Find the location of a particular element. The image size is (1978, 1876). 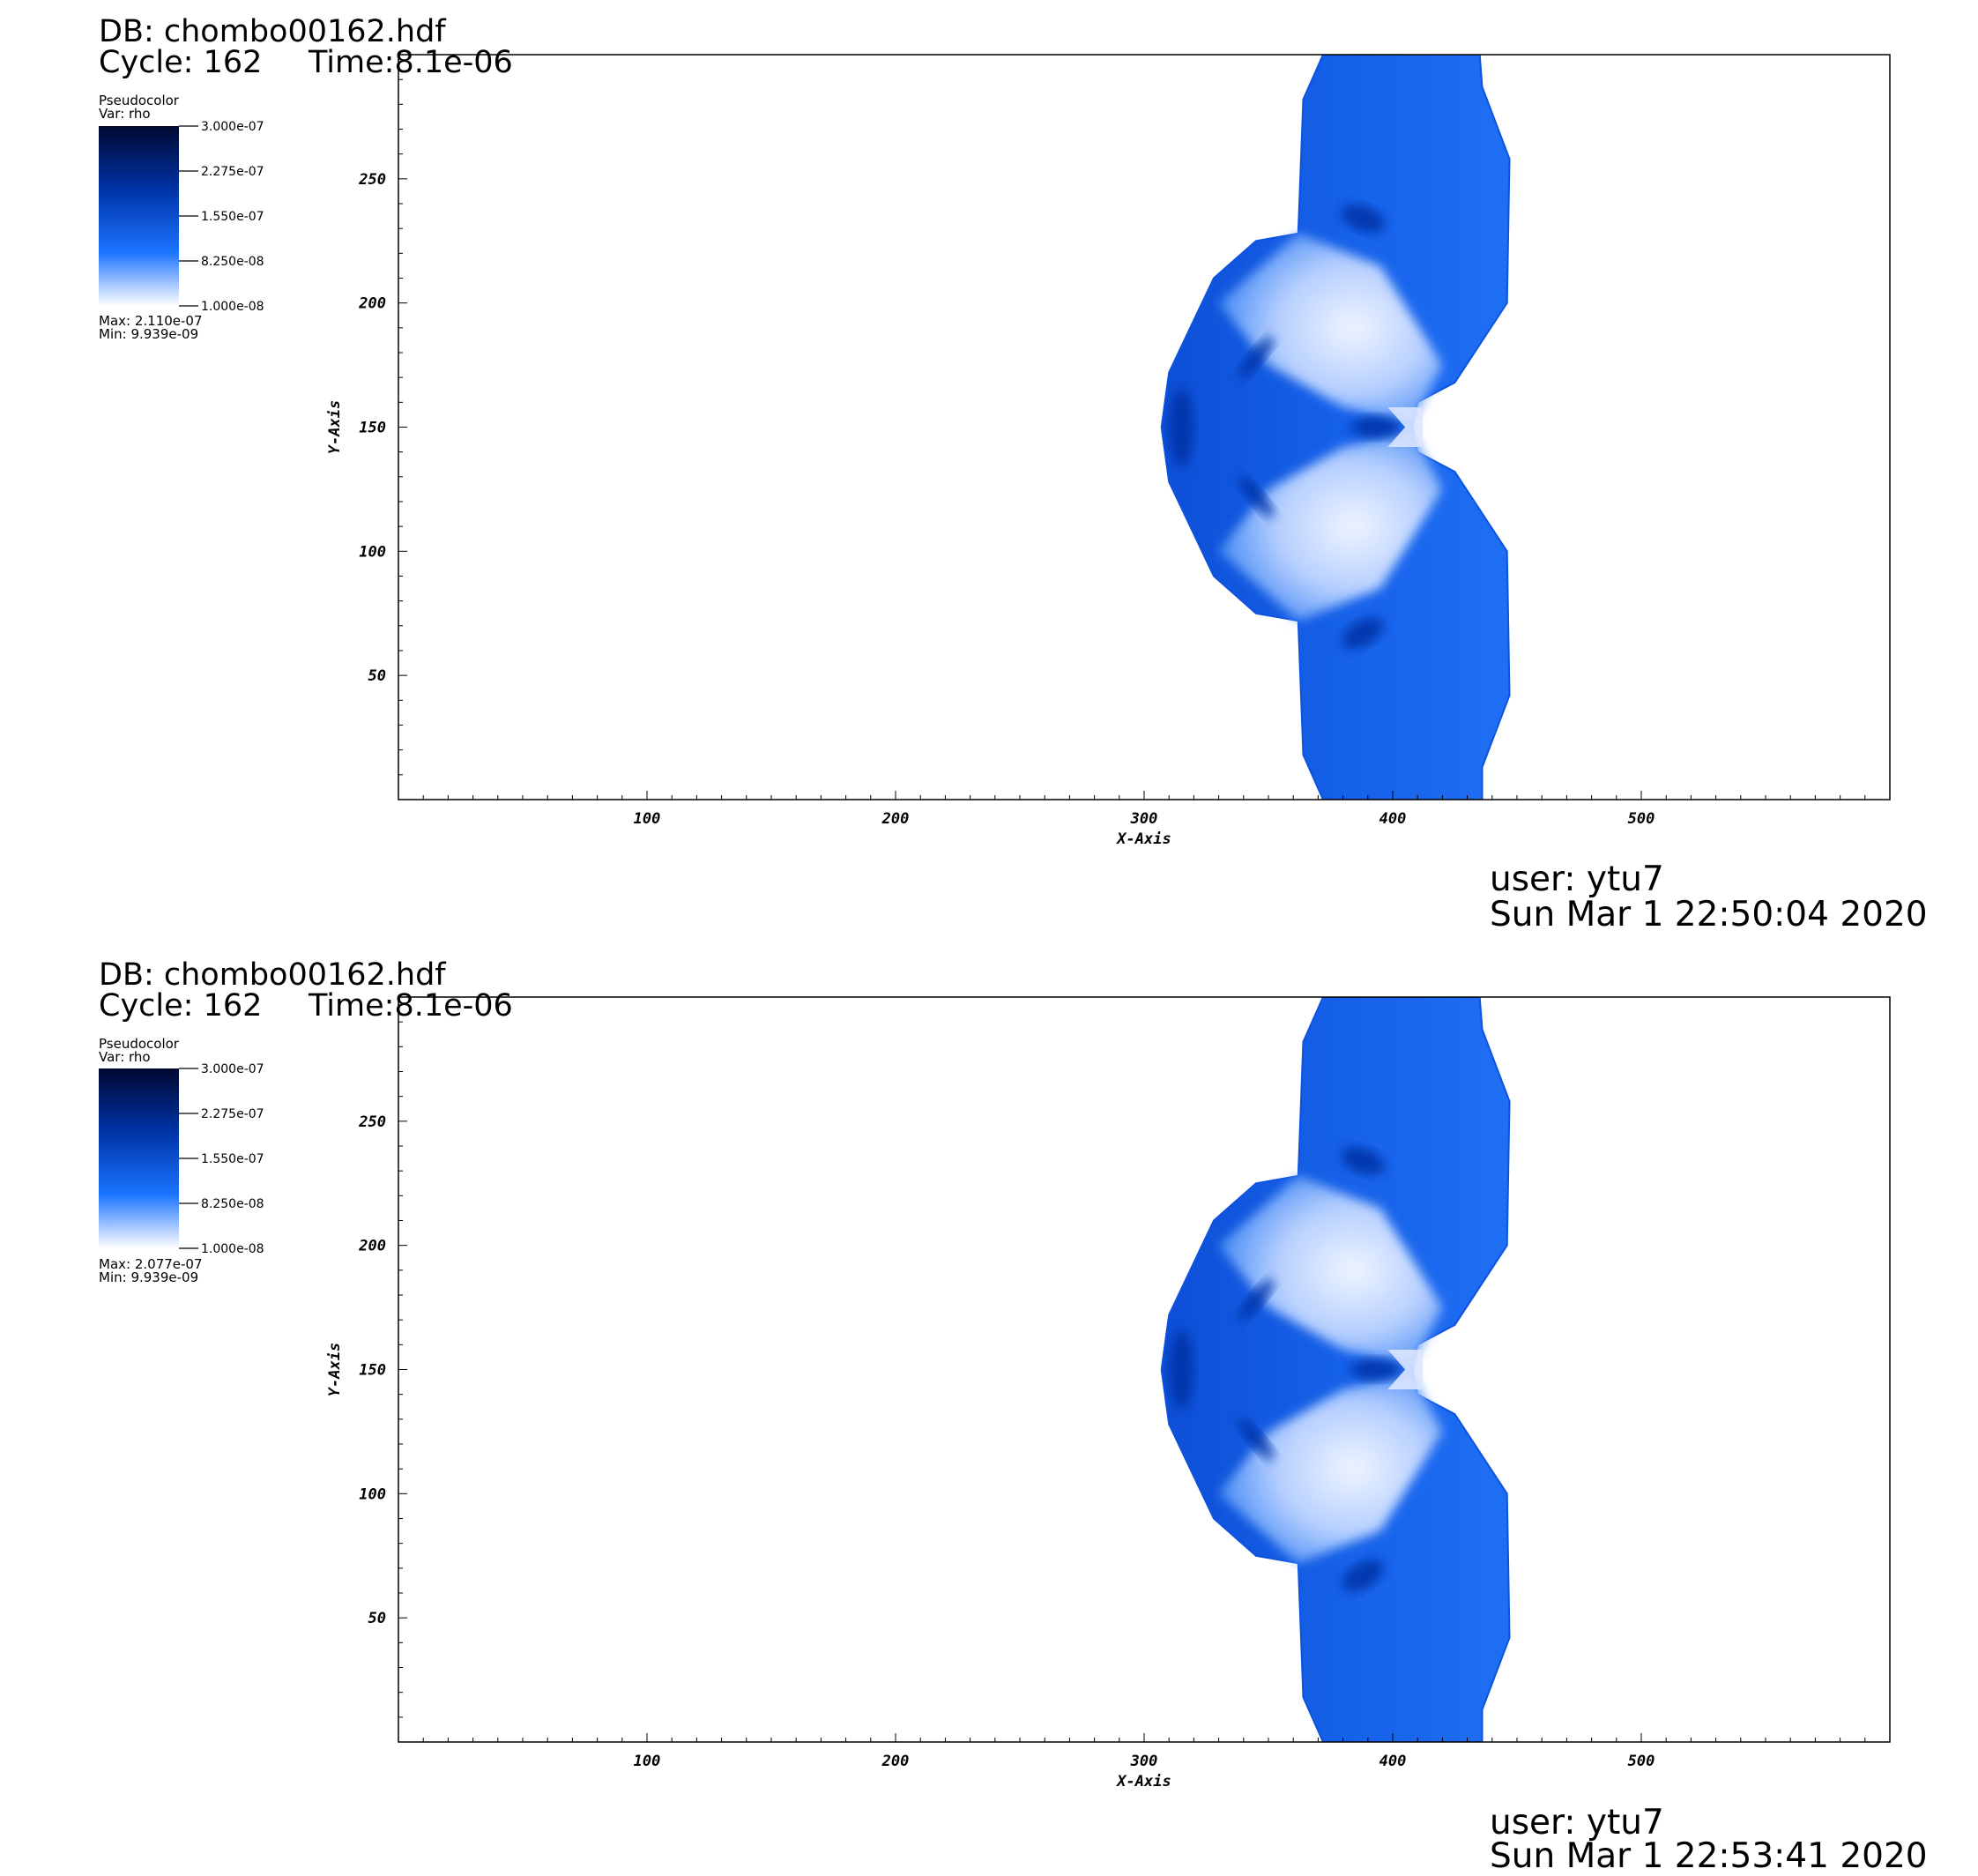

legend-max: Max: 2.110e-07 is located at coordinates (151, 321).